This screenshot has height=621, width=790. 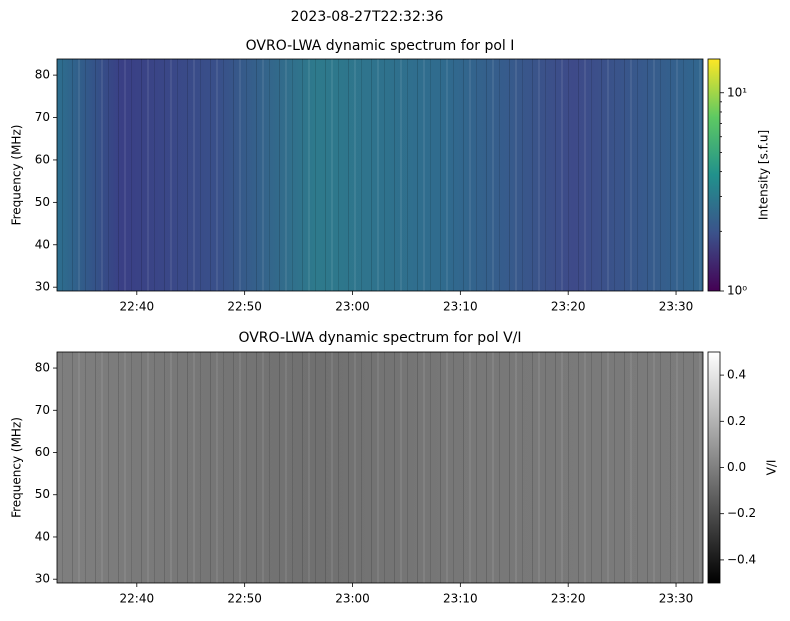 I want to click on colorbar-label: Intensity [s.f.u], so click(x=764, y=175).